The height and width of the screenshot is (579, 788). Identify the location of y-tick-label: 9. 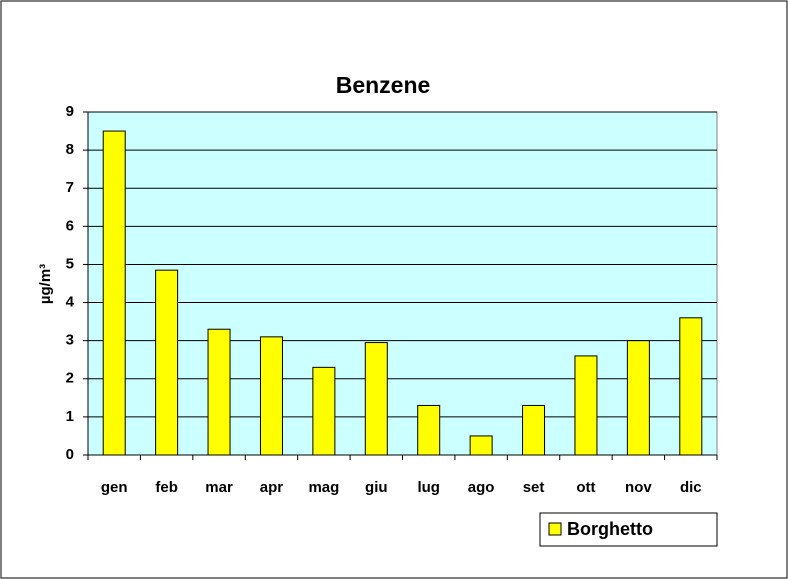
(70, 111).